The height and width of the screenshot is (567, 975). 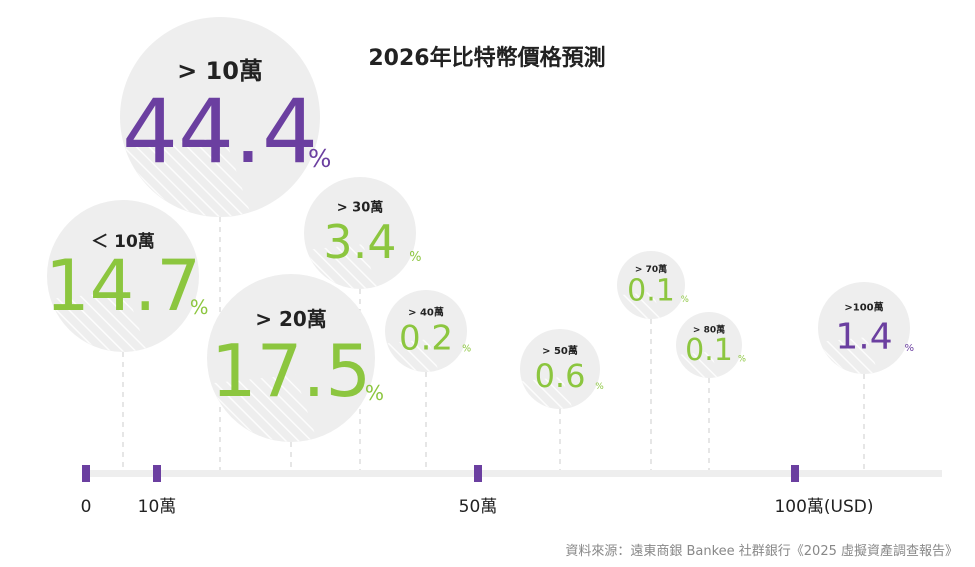 I want to click on bubble-value-label: 17.5, so click(x=291, y=371).